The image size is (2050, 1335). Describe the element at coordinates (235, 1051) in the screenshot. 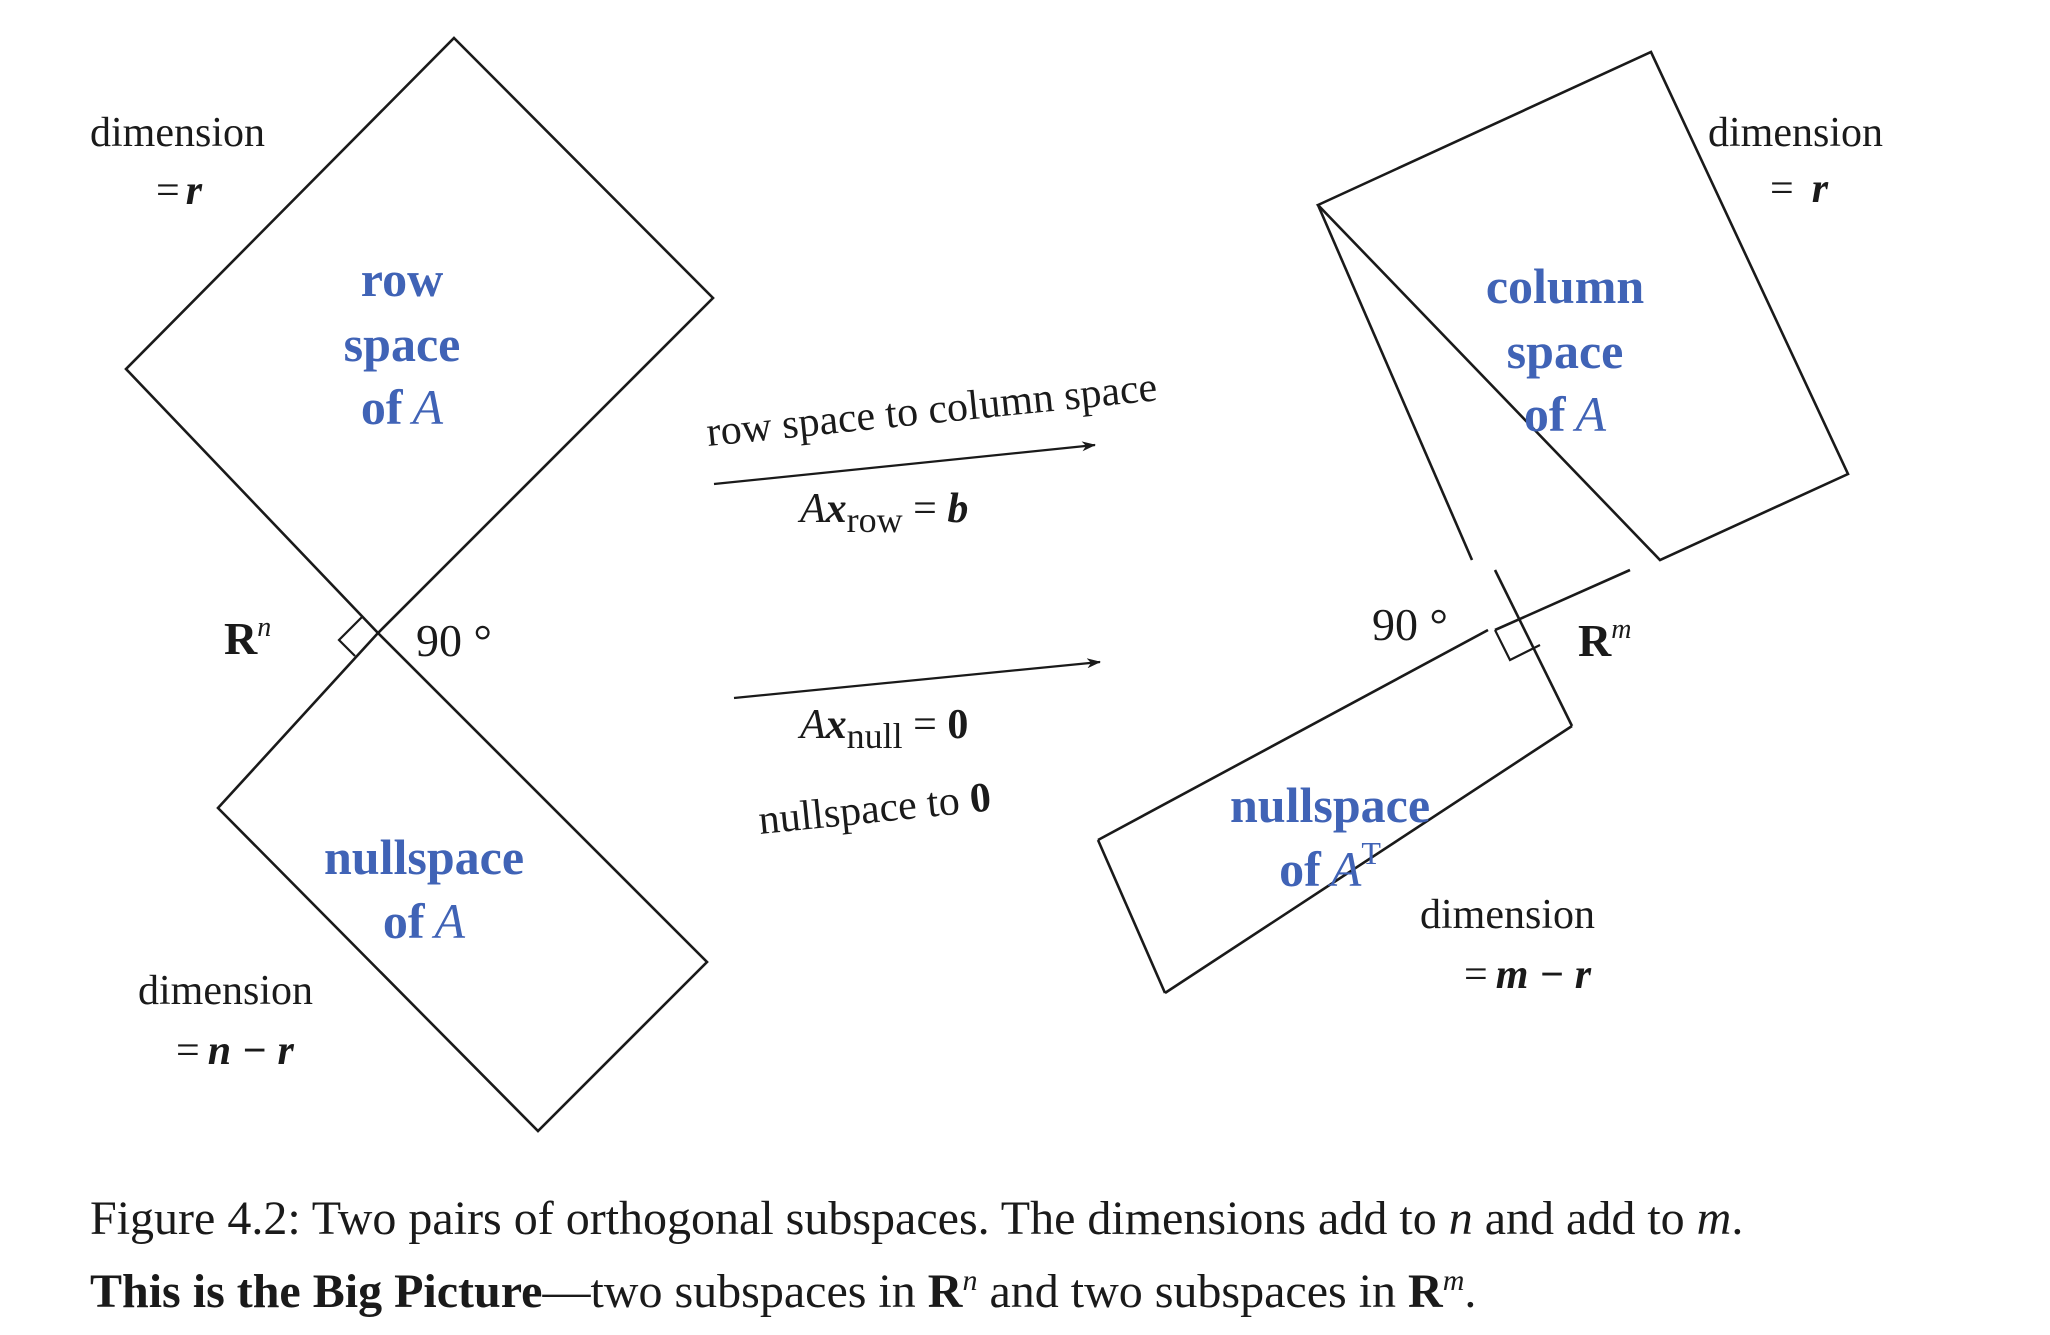

I see `dimension-value-null: = n − r` at that location.